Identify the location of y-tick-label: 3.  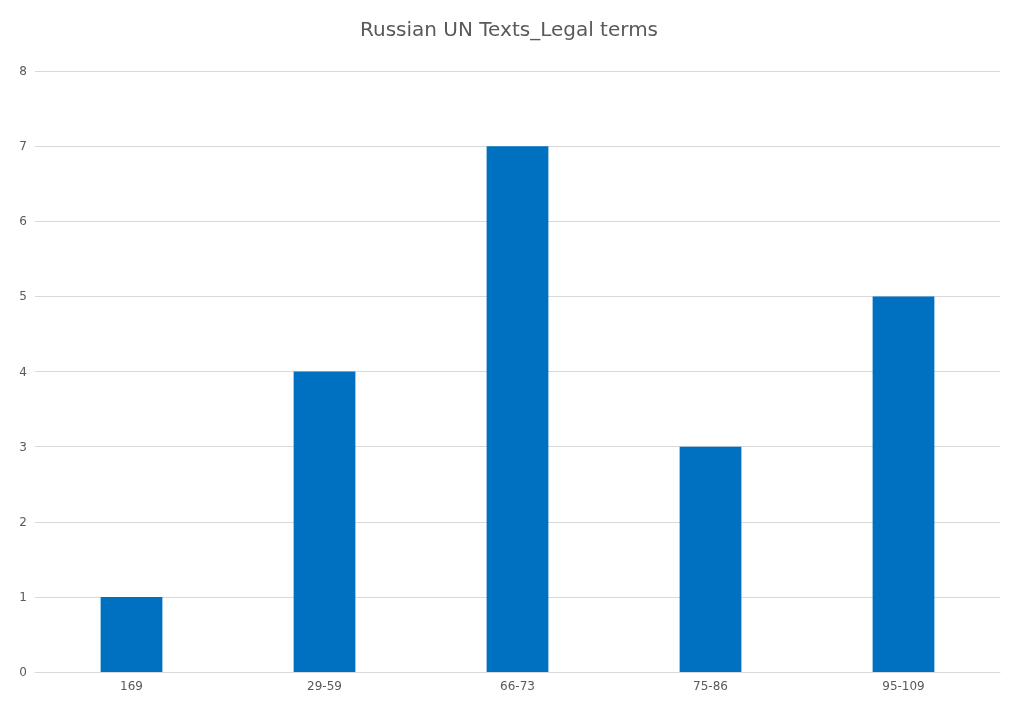
(23, 446).